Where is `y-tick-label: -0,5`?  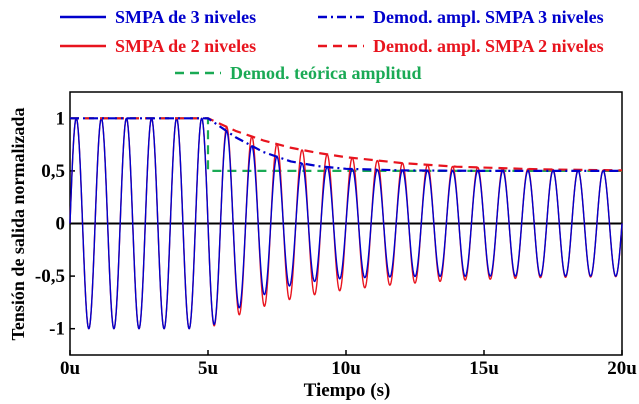
y-tick-label: -0,5 is located at coordinates (50, 276).